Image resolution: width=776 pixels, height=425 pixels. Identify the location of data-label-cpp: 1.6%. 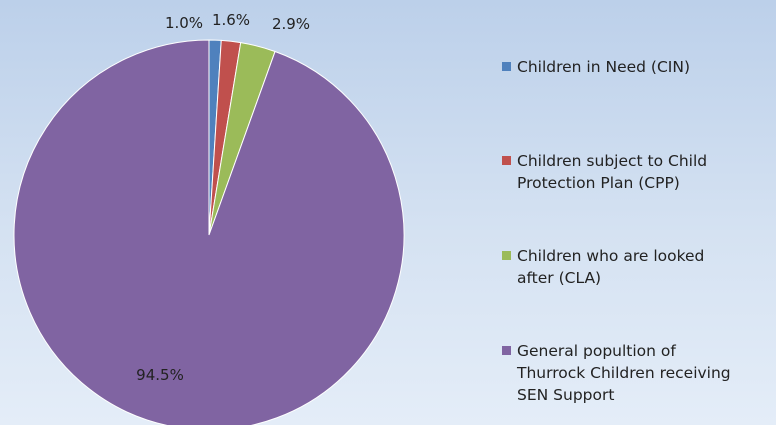
(231, 20).